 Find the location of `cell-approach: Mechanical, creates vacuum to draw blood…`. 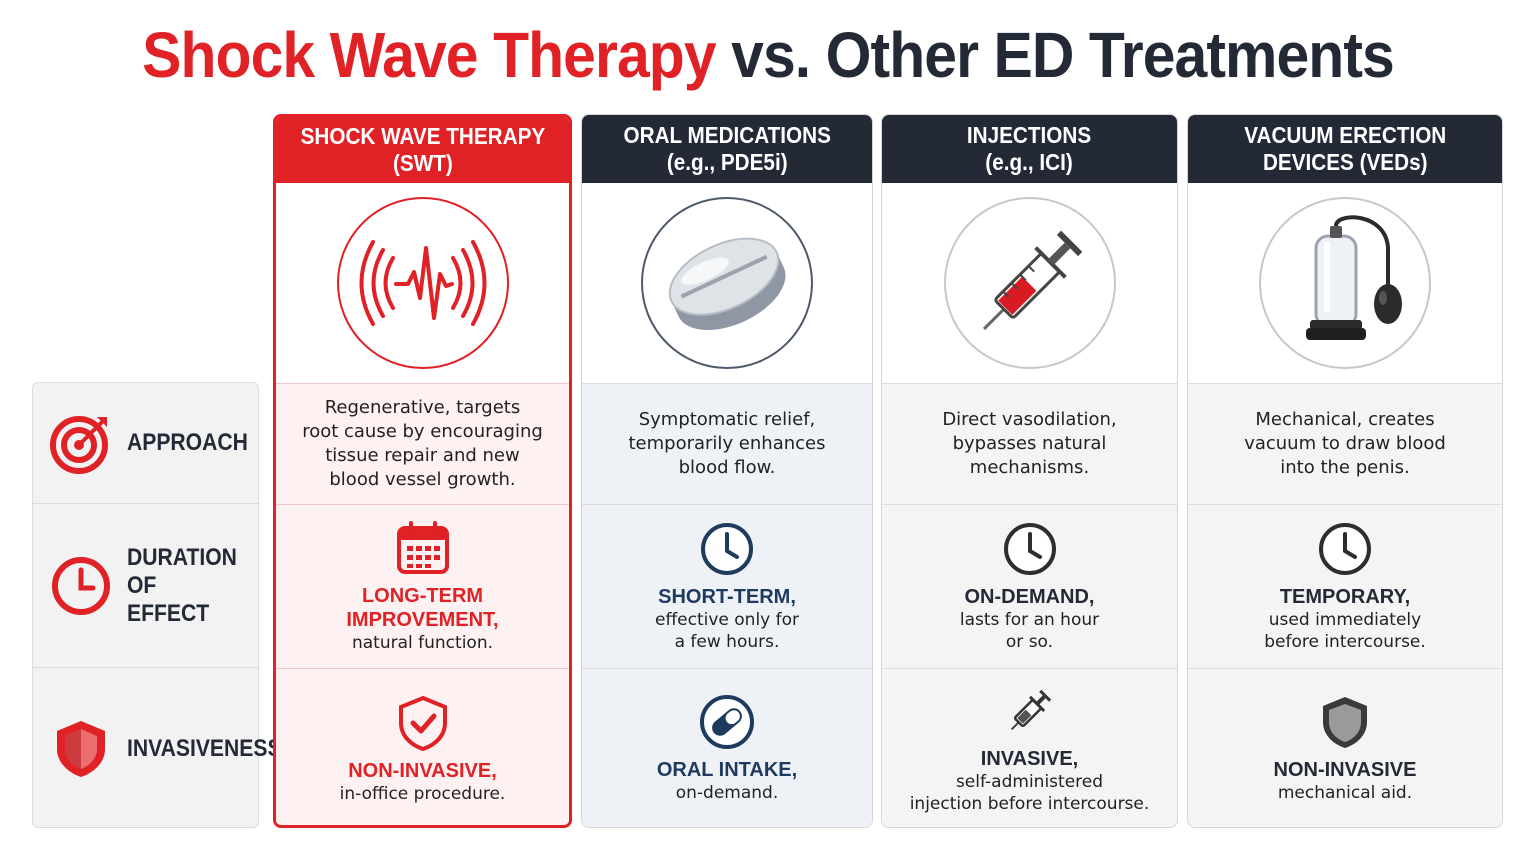

cell-approach: Mechanical, creates vacuum to draw blood… is located at coordinates (1345, 443).